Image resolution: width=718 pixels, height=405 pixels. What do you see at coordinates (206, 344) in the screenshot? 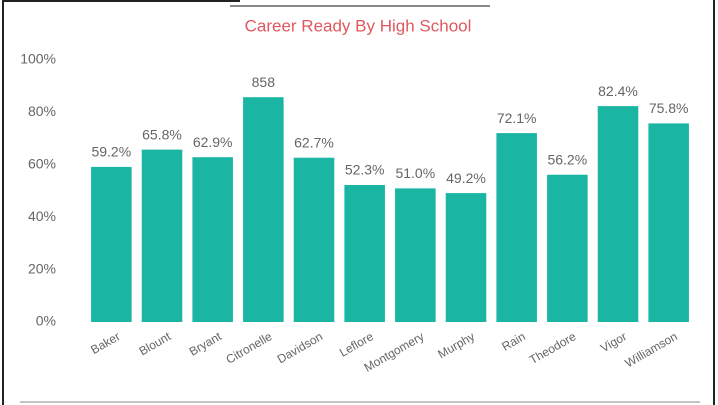
I see `x-tick-label: Bryant` at bounding box center [206, 344].